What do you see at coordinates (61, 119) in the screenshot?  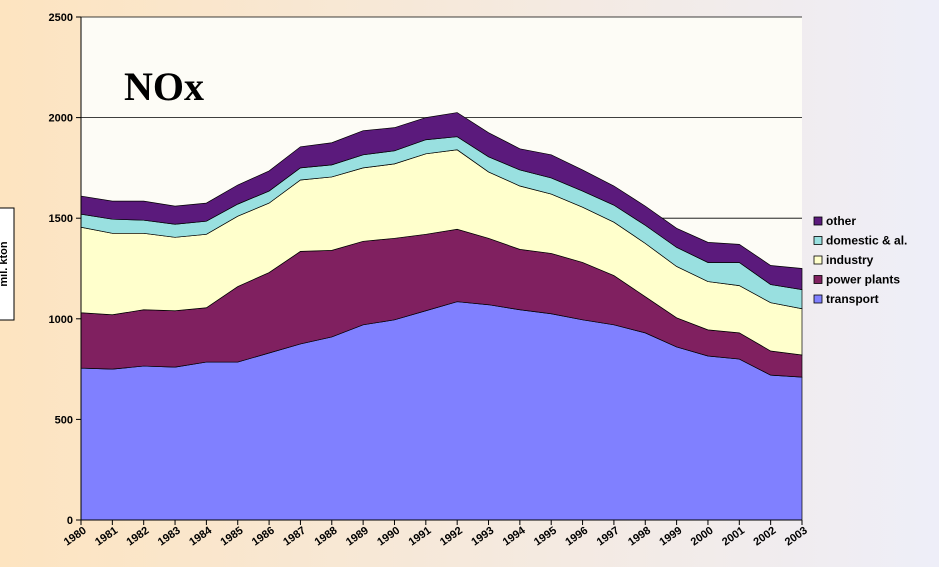 I see `y-tick-label: 2000` at bounding box center [61, 119].